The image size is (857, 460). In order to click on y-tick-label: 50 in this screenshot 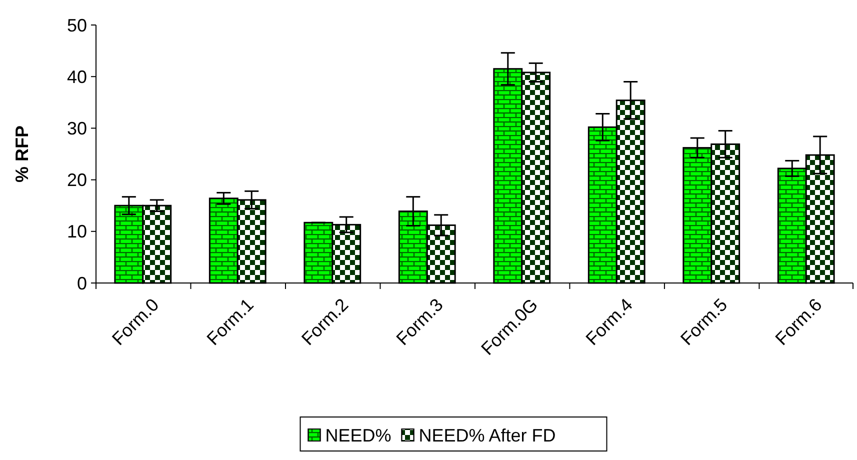, I will do `click(76, 25)`.